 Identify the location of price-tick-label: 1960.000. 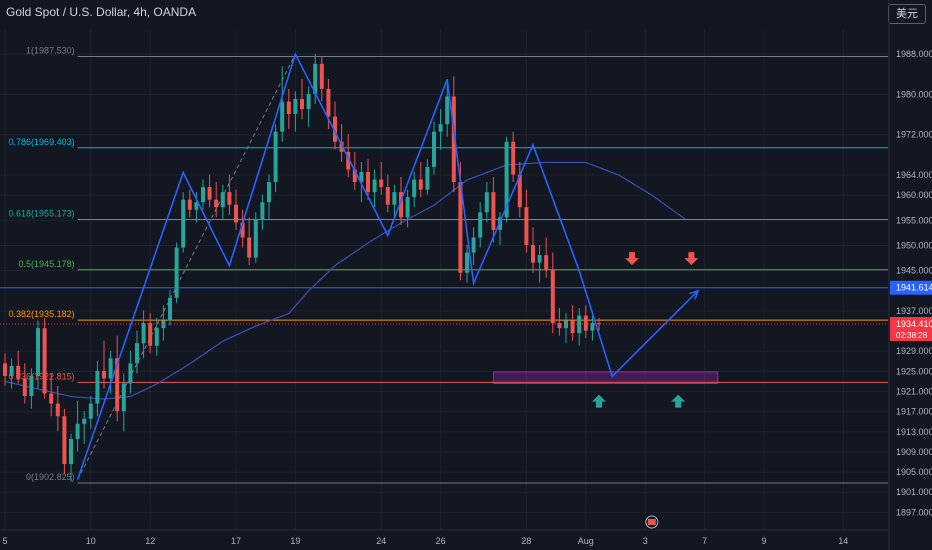
(914, 195).